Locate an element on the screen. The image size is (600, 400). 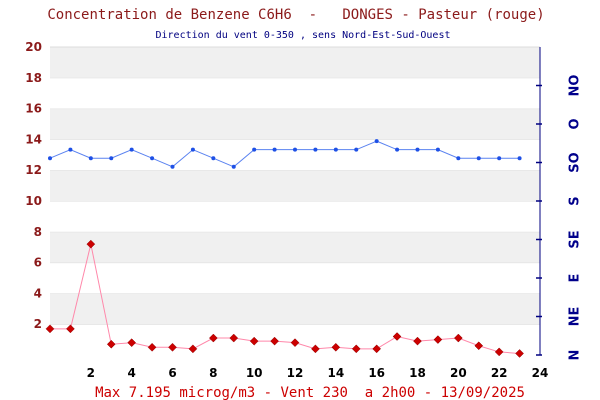
wind-direction-label: NO is located at coordinates (575, 86).